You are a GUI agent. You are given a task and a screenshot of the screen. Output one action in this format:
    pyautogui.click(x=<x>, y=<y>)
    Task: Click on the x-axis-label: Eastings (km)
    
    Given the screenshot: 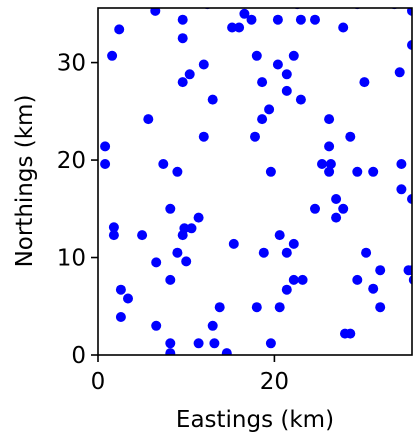 What is the action you would take?
    pyautogui.click(x=255, y=420)
    